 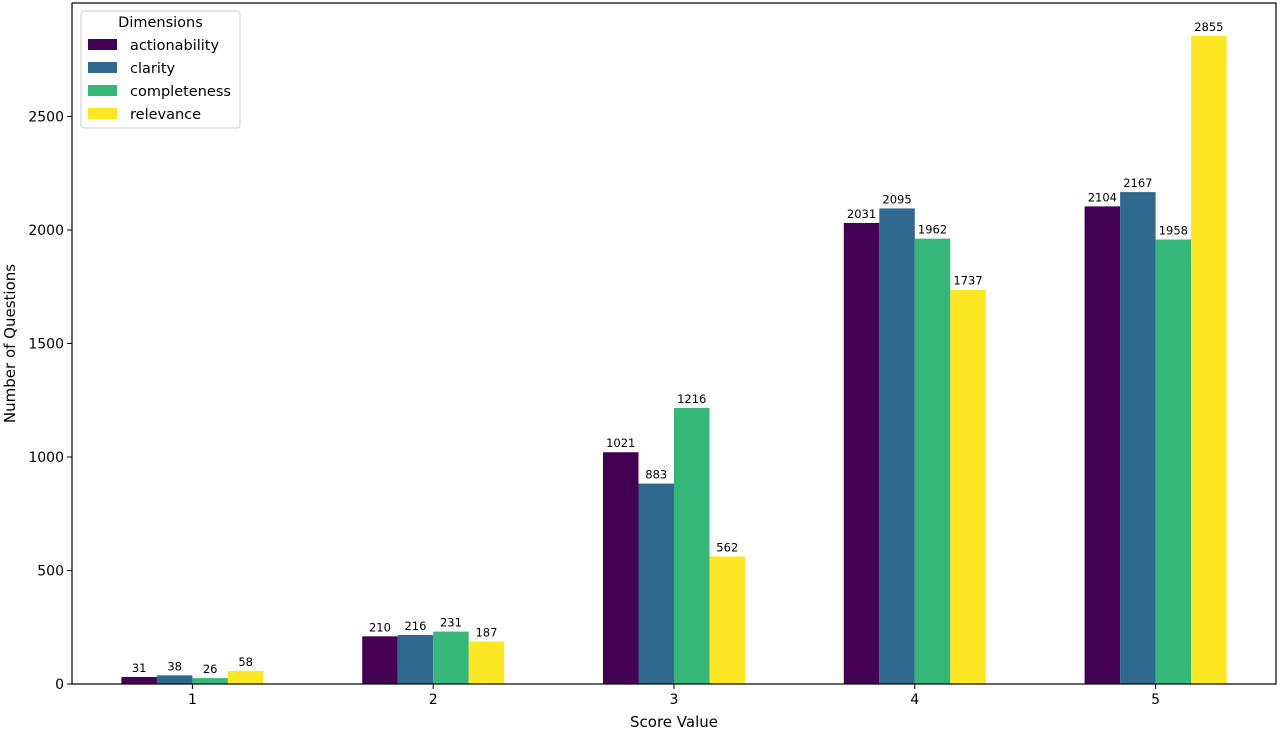 I want to click on y-tick-label: 2000, so click(x=46, y=231).